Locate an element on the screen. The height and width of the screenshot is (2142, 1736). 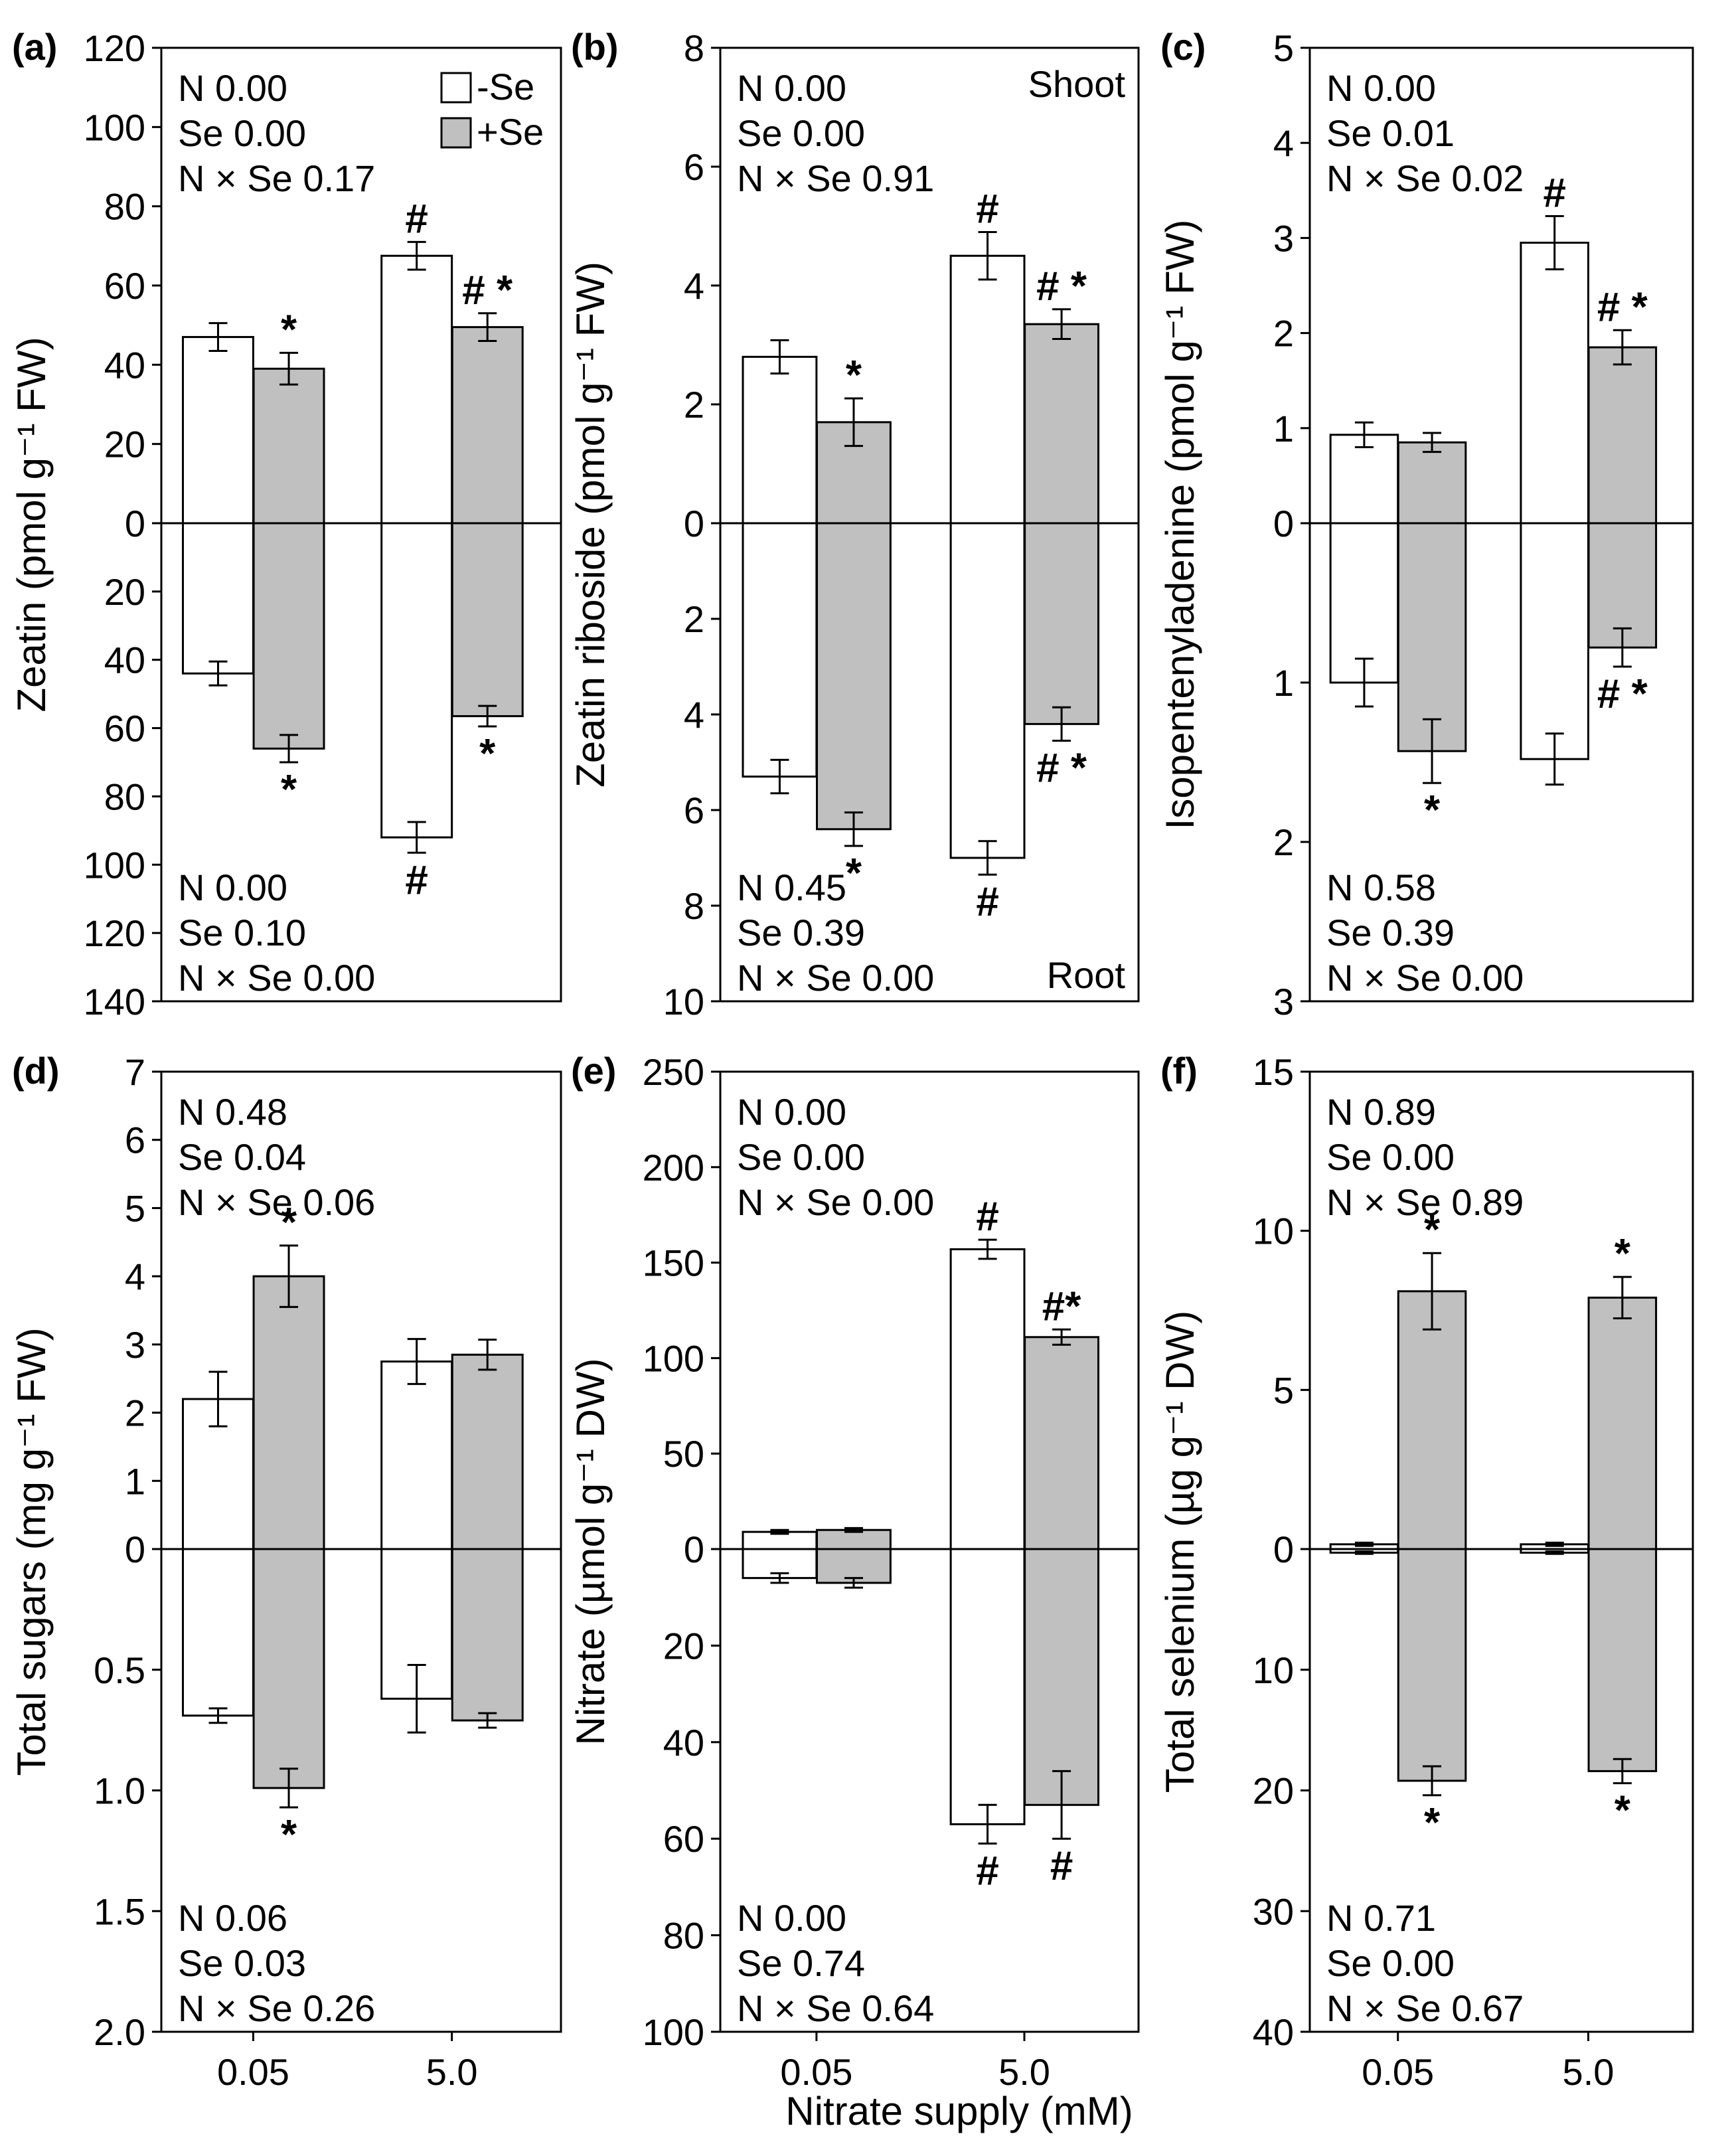
stats-bottom-line: N 0.71 is located at coordinates (1381, 1918).